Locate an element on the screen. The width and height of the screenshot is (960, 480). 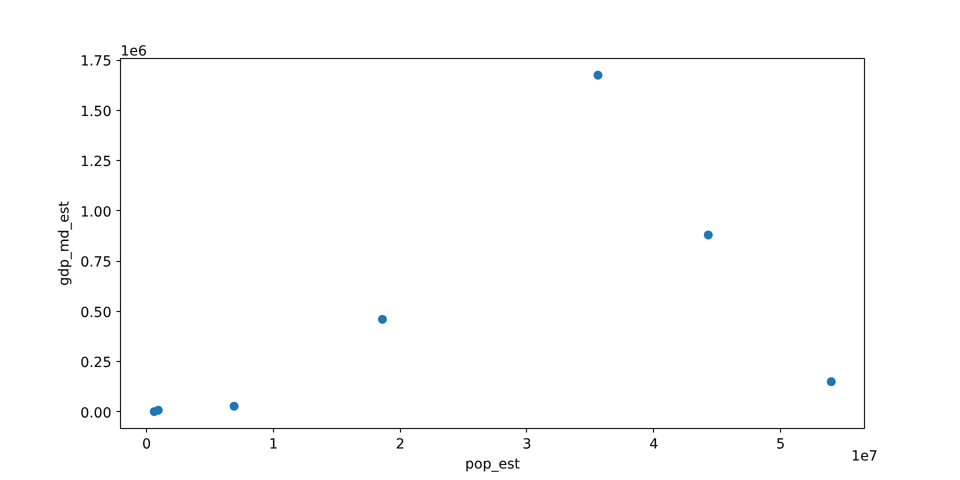
y-tick-label: 1.00 is located at coordinates (96, 212).